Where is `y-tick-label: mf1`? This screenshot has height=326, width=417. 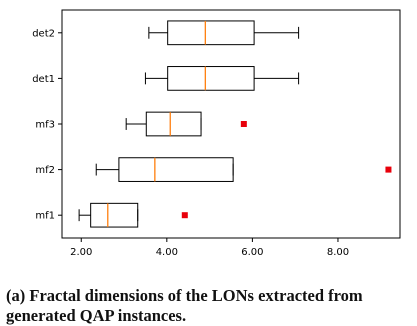 y-tick-label: mf1 is located at coordinates (45, 216).